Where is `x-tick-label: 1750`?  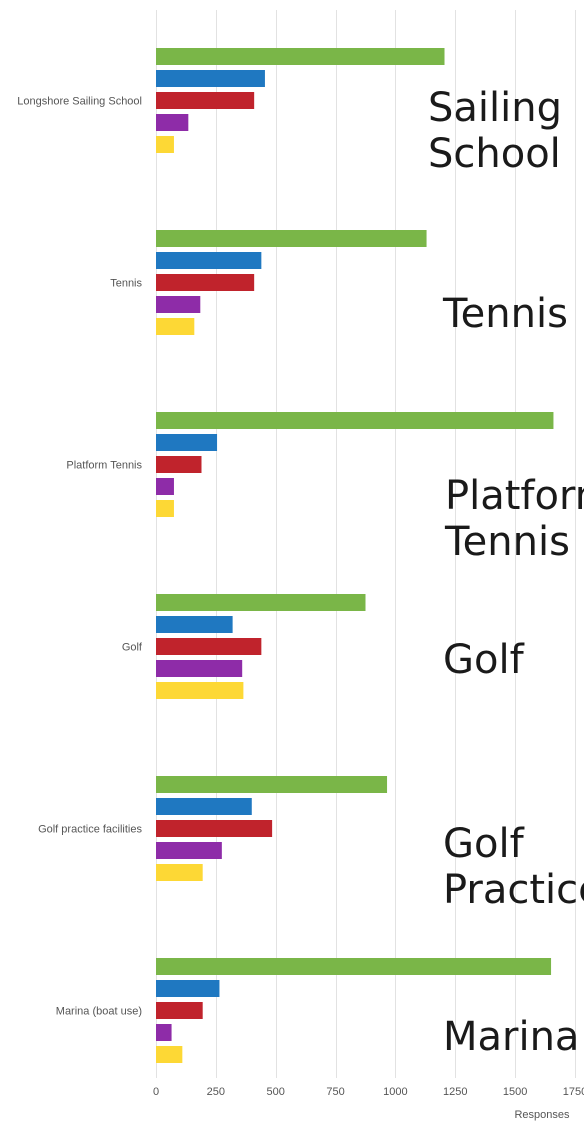 x-tick-label: 1750 is located at coordinates (573, 1092).